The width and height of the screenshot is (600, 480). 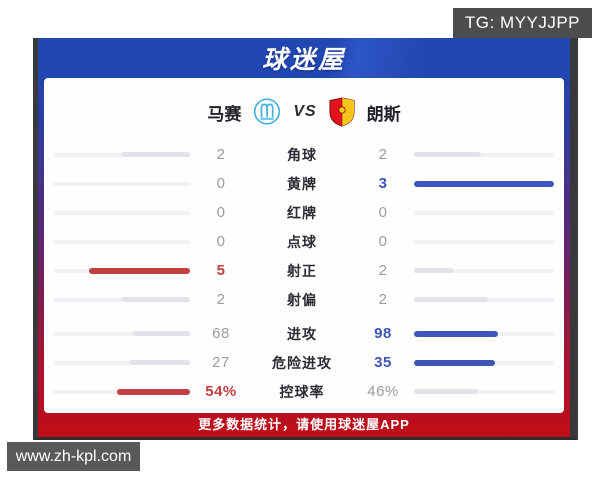 I want to click on stat-row: 2 角球 2, so click(x=304, y=154).